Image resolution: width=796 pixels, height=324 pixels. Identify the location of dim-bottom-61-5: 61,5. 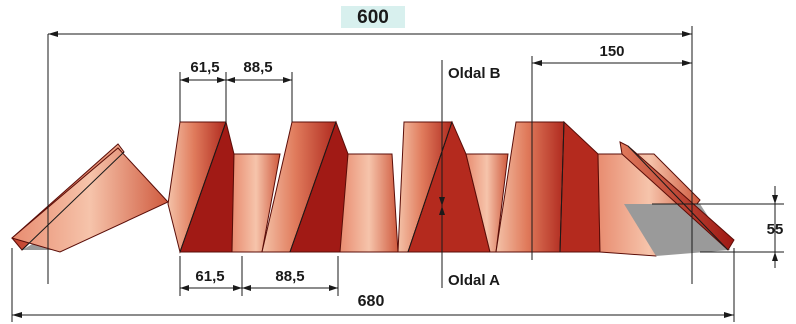
(209, 276).